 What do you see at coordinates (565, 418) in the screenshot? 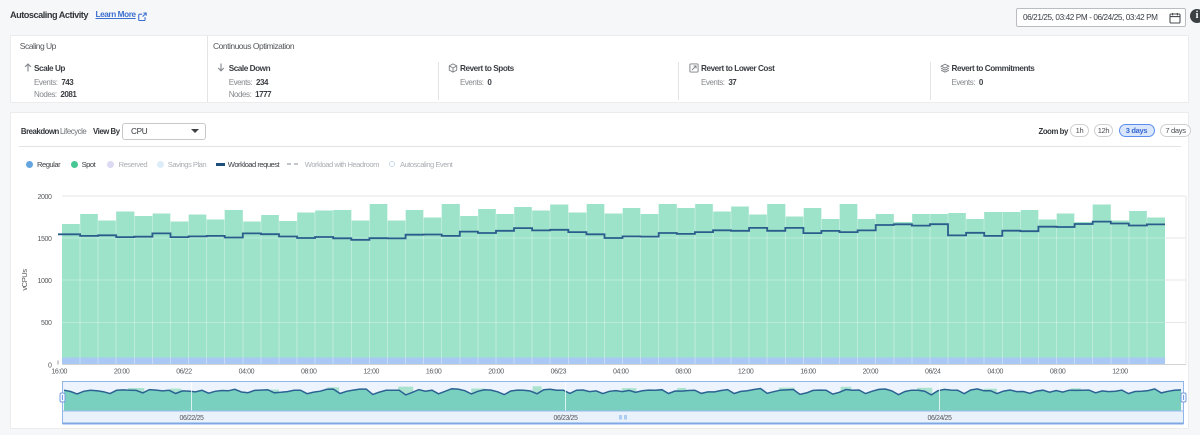
I see `svg-text: 06/23/25` at bounding box center [565, 418].